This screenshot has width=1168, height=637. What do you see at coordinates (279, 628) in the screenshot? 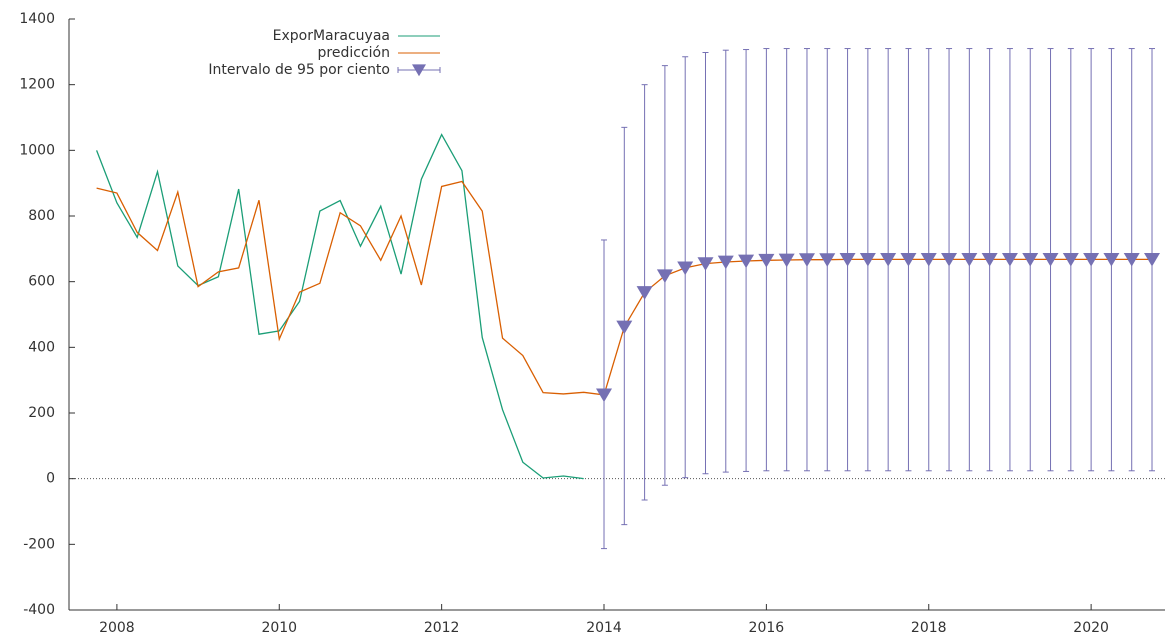
I see `x-tick-label: 2010` at bounding box center [279, 628].